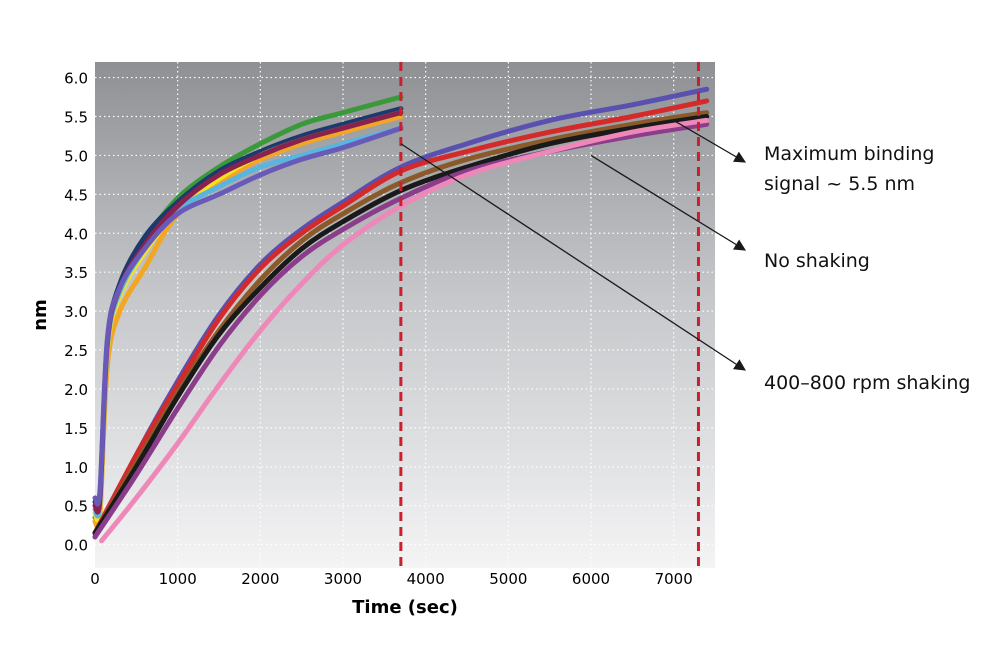  Describe the element at coordinates (76, 195) in the screenshot. I see `y-tick-label: 4.5` at that location.